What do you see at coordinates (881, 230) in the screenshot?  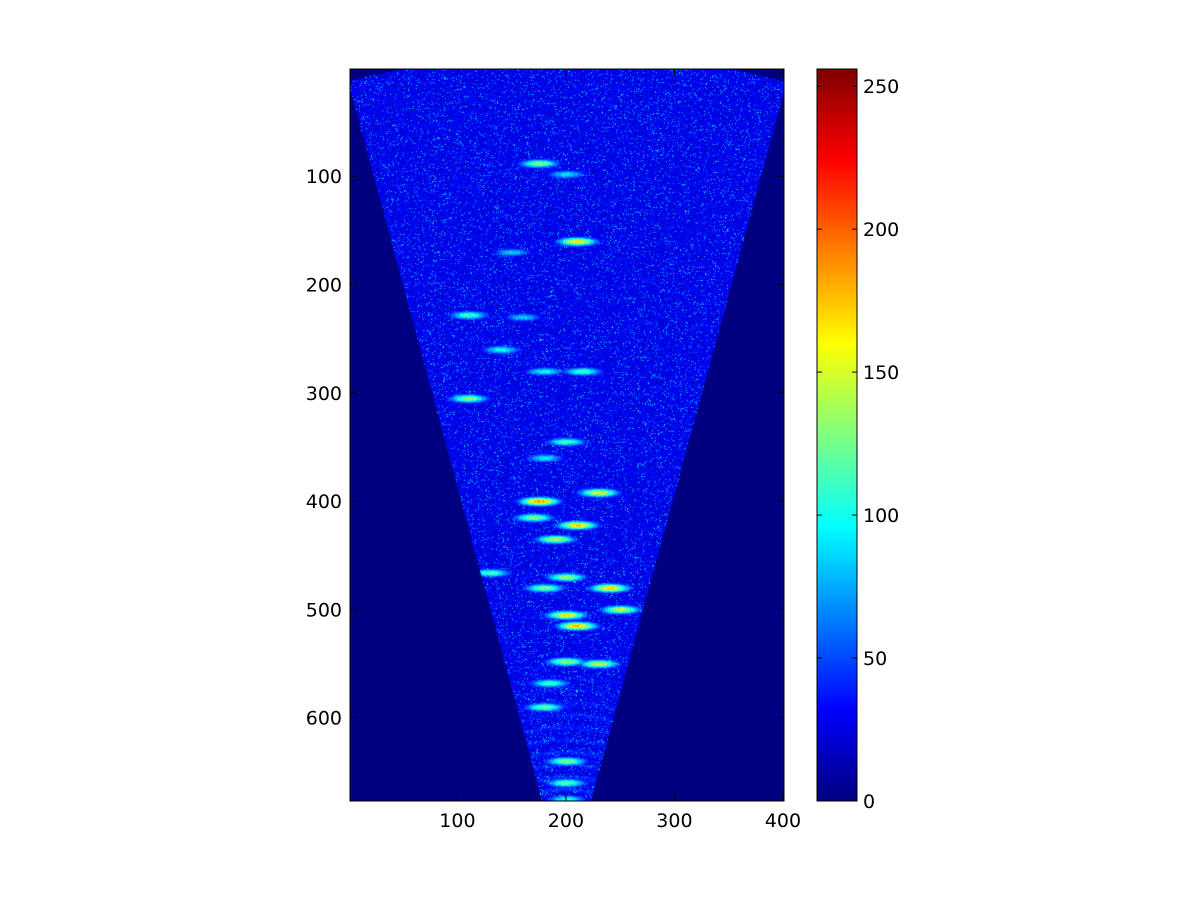 I see `colorbar-tick-label: 200` at bounding box center [881, 230].